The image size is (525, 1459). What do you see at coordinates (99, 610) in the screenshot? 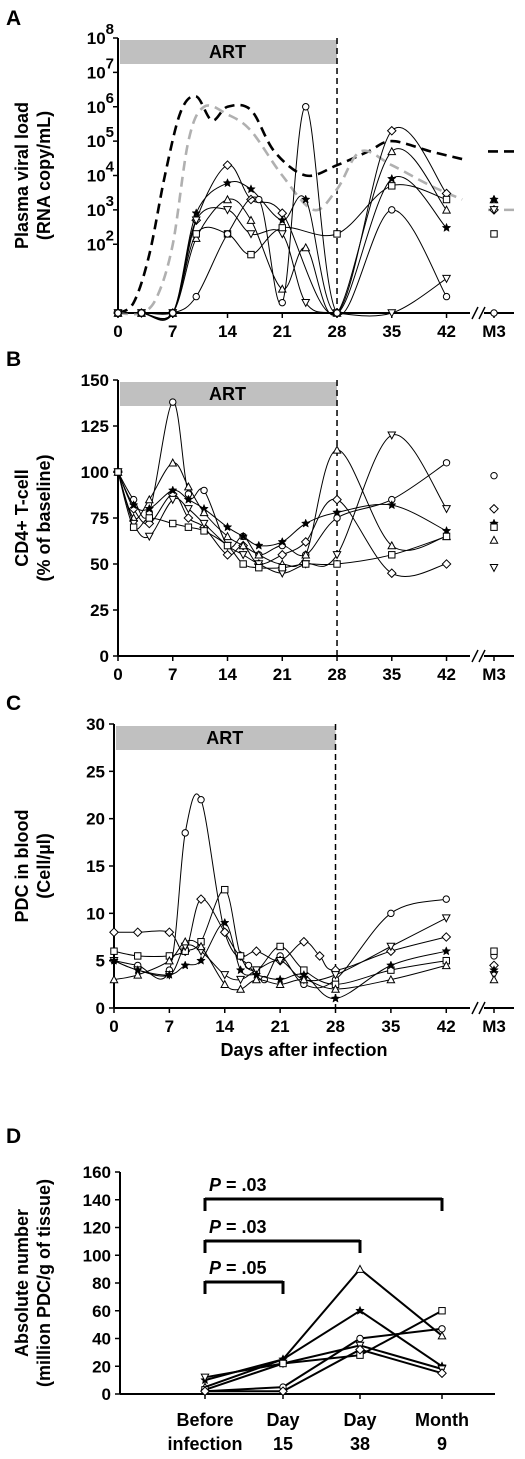
I see `y-tick-label: 25` at bounding box center [99, 610].